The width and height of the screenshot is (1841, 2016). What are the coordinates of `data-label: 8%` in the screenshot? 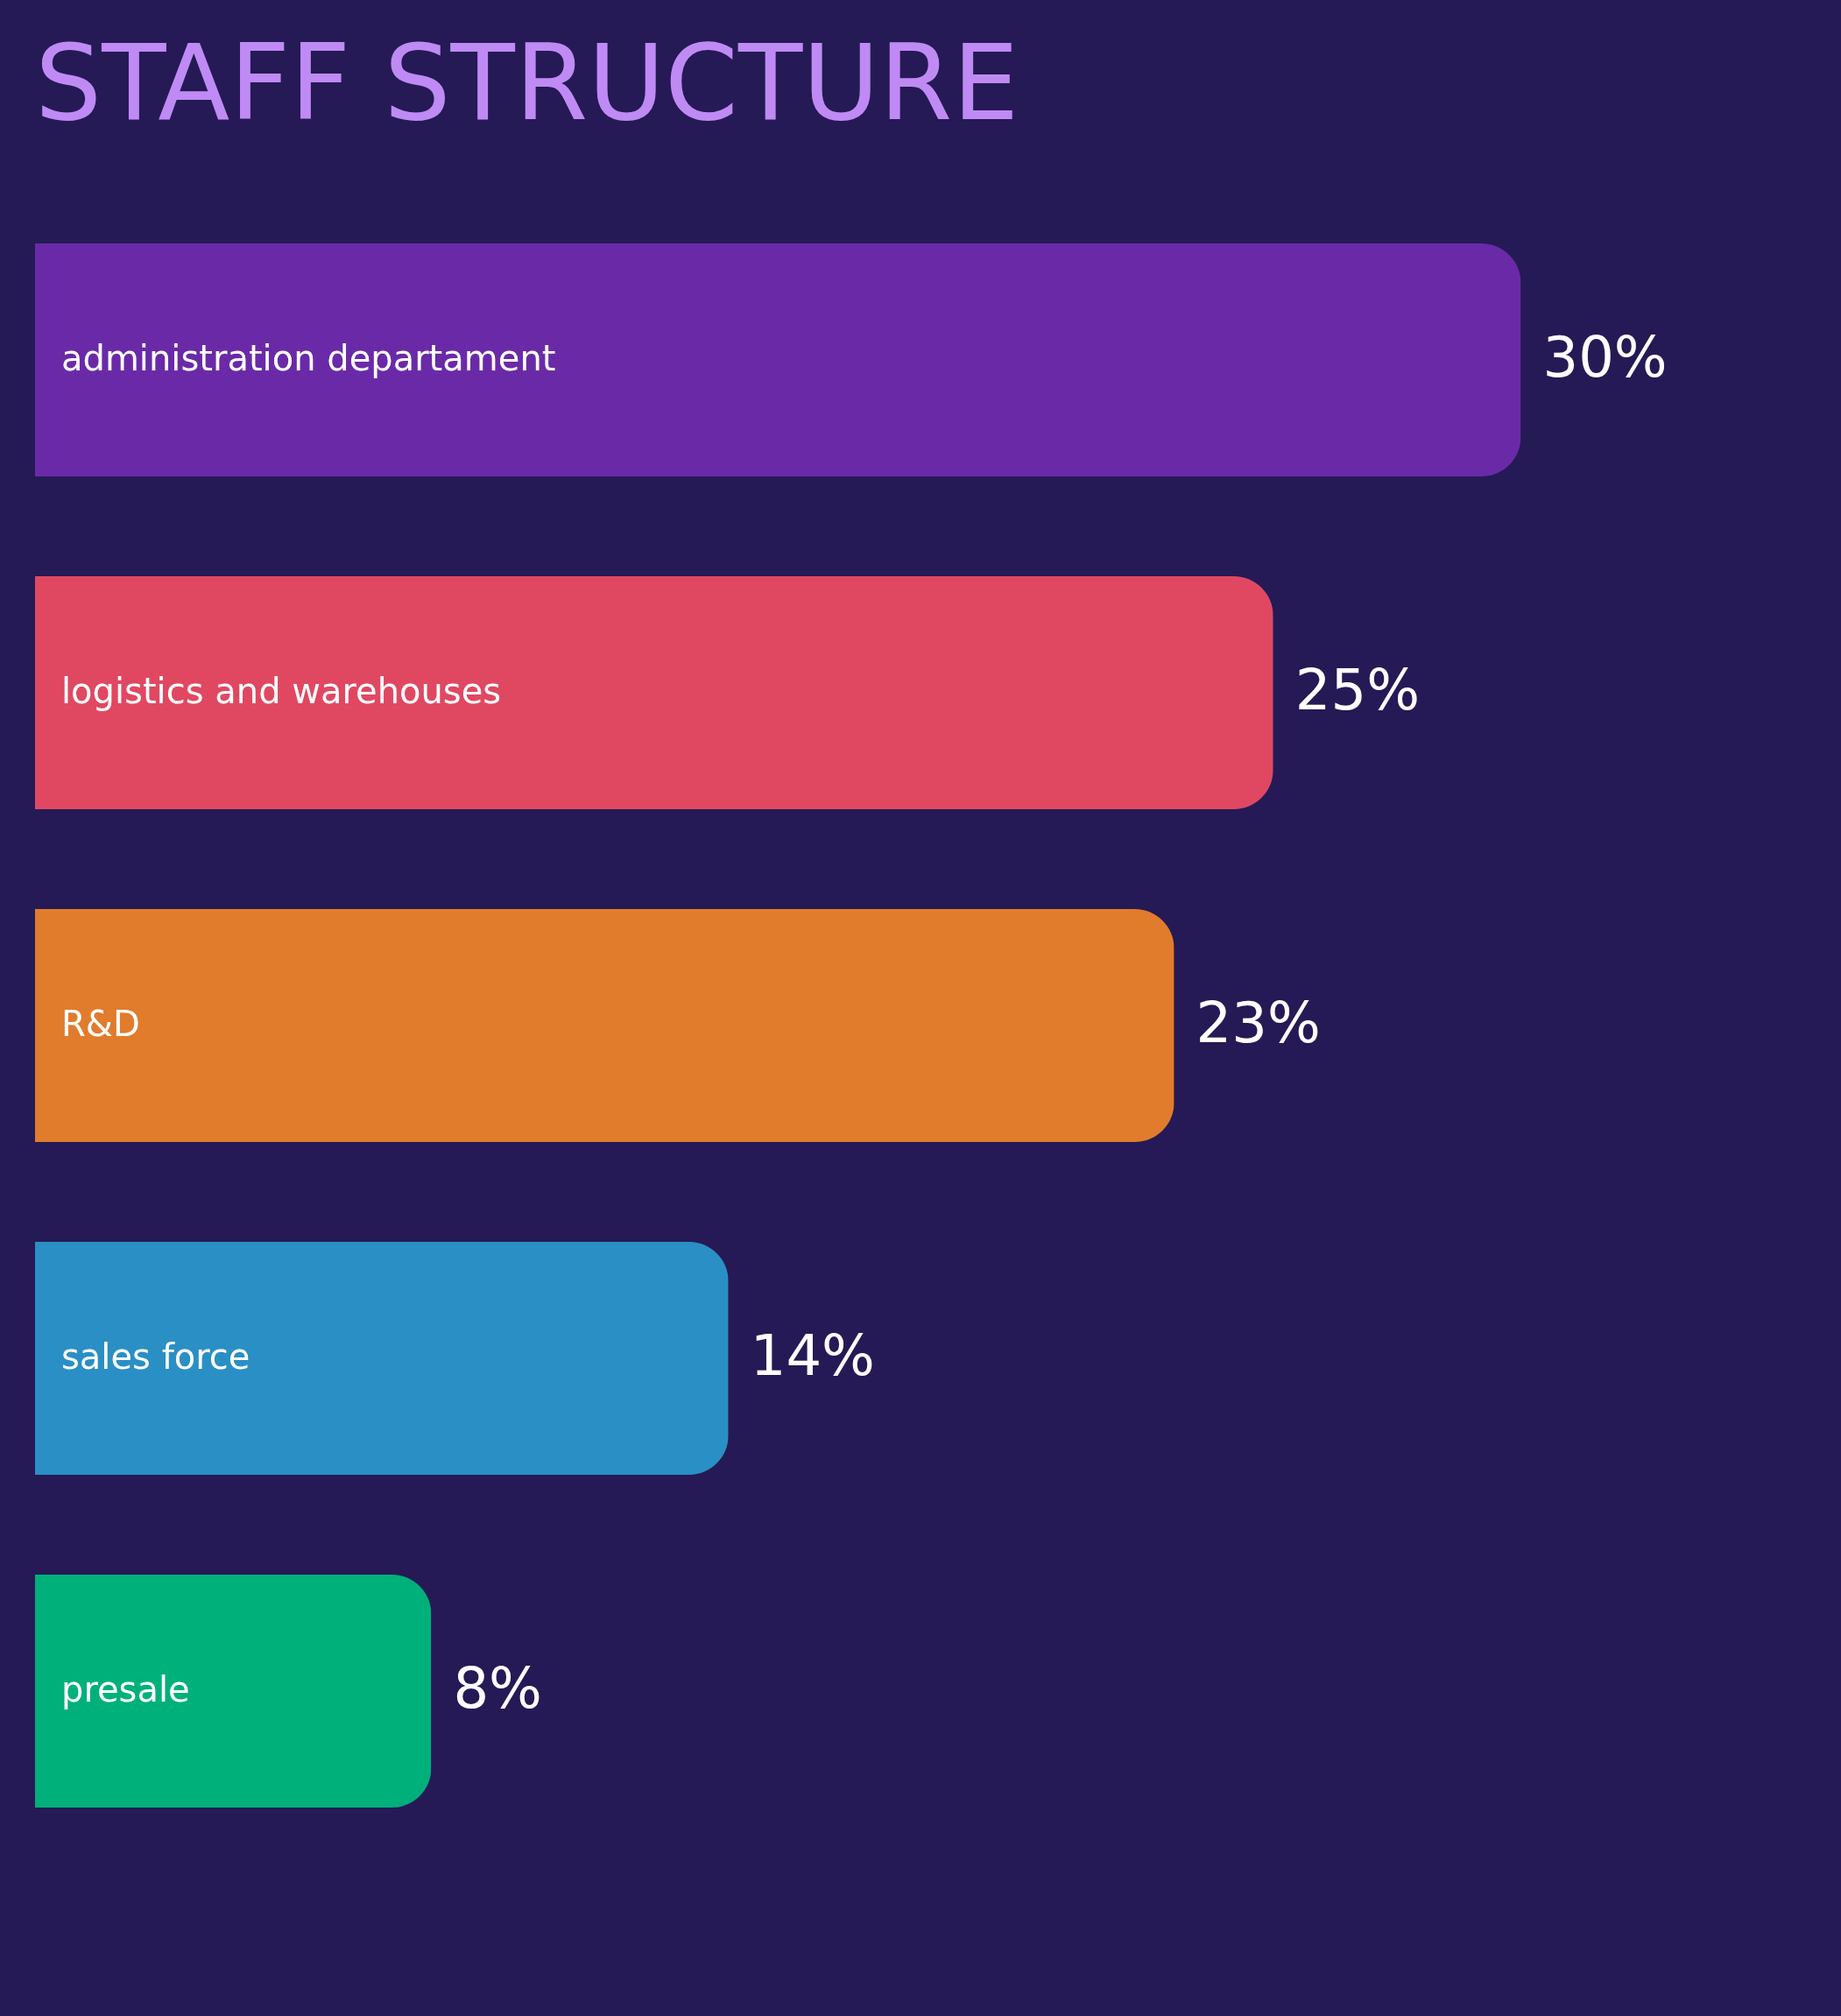 It's located at (497, 1688).